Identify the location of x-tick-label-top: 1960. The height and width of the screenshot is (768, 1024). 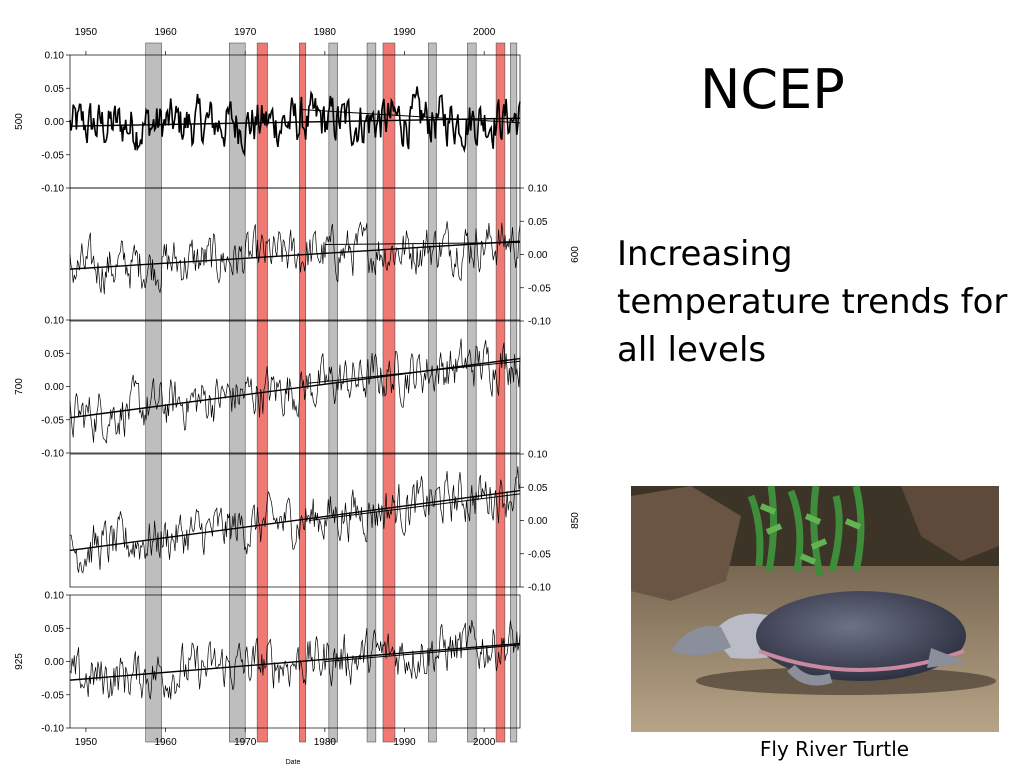
(165, 32).